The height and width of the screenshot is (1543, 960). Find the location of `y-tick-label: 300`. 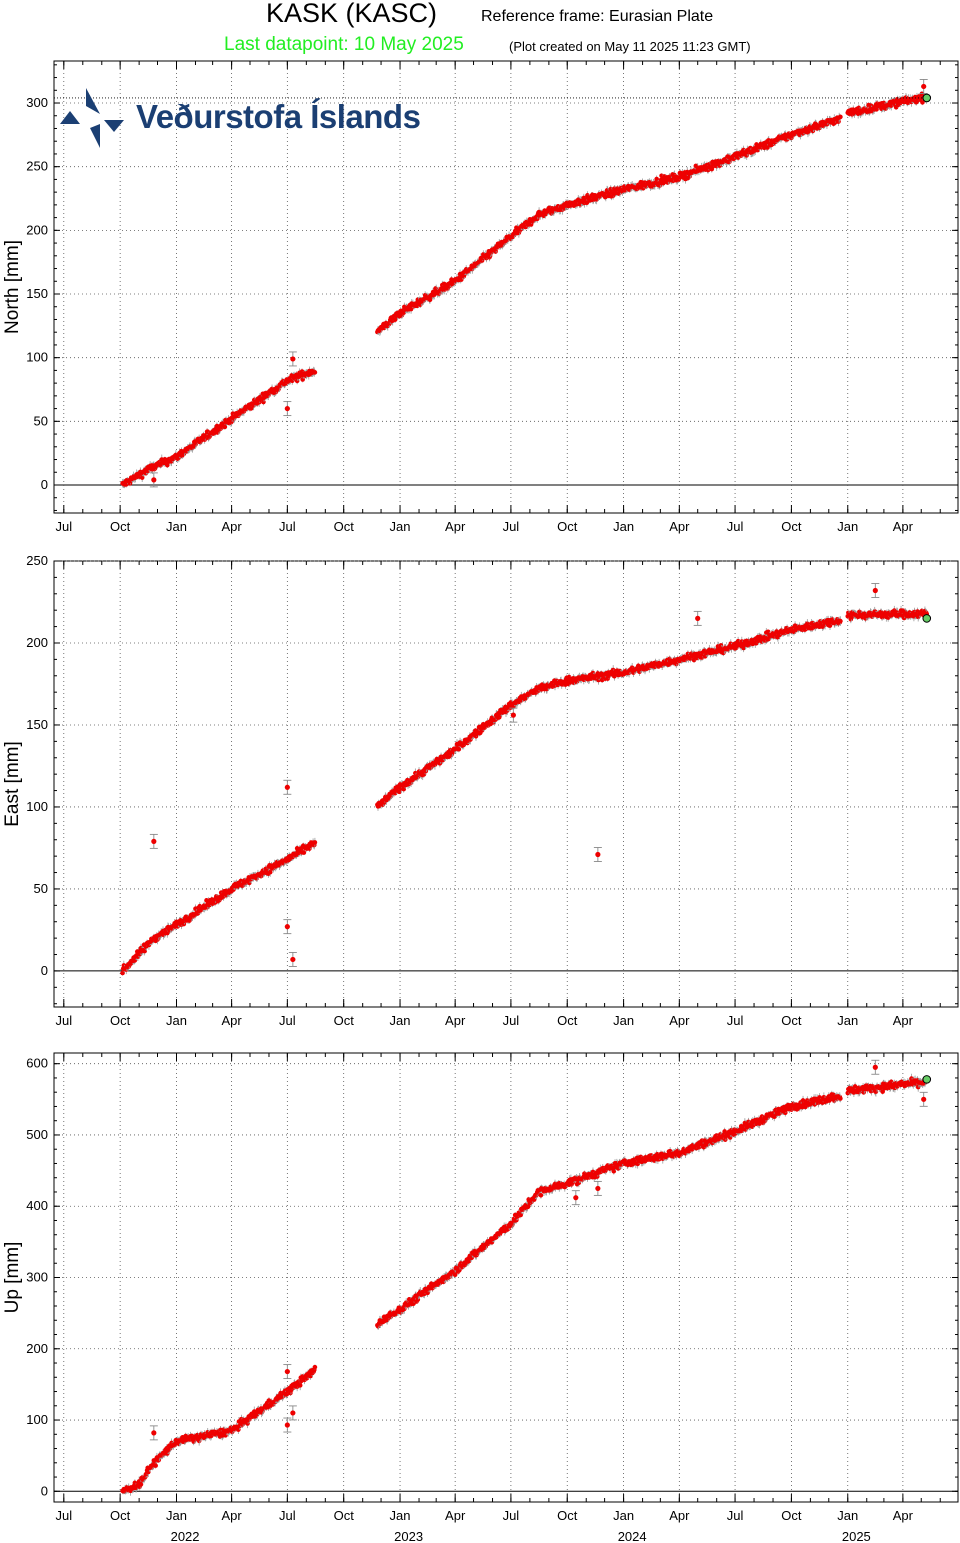

y-tick-label: 300 is located at coordinates (37, 102).